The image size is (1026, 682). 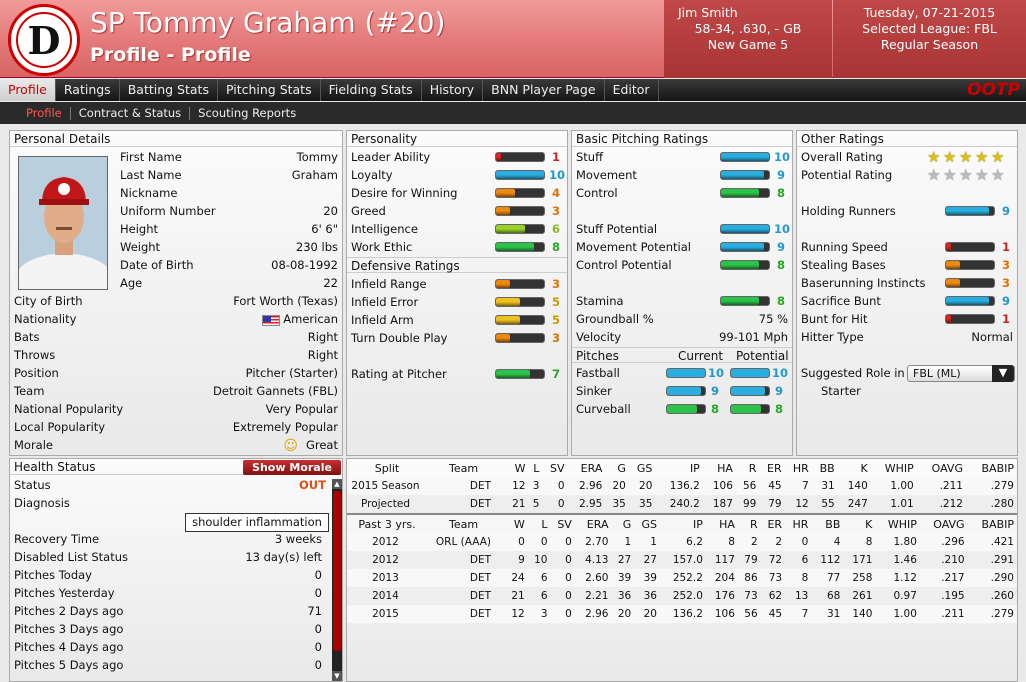 I want to click on table-cell: 2.21, so click(x=597, y=596).